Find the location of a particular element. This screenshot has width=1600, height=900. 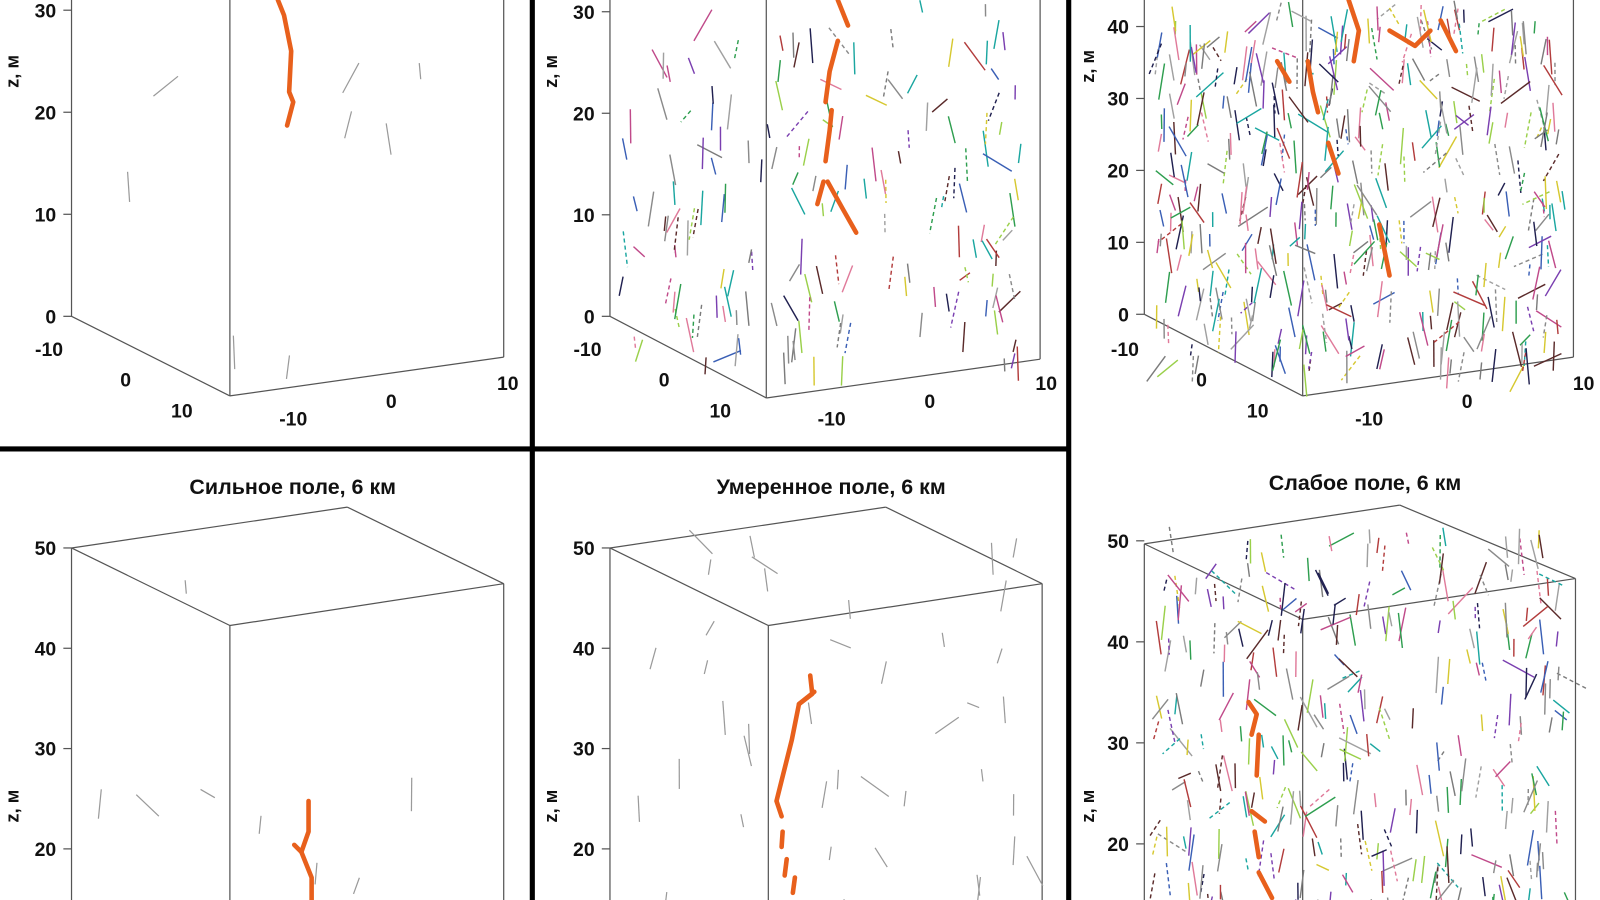

front-tick-label: 10 is located at coordinates (1046, 384).